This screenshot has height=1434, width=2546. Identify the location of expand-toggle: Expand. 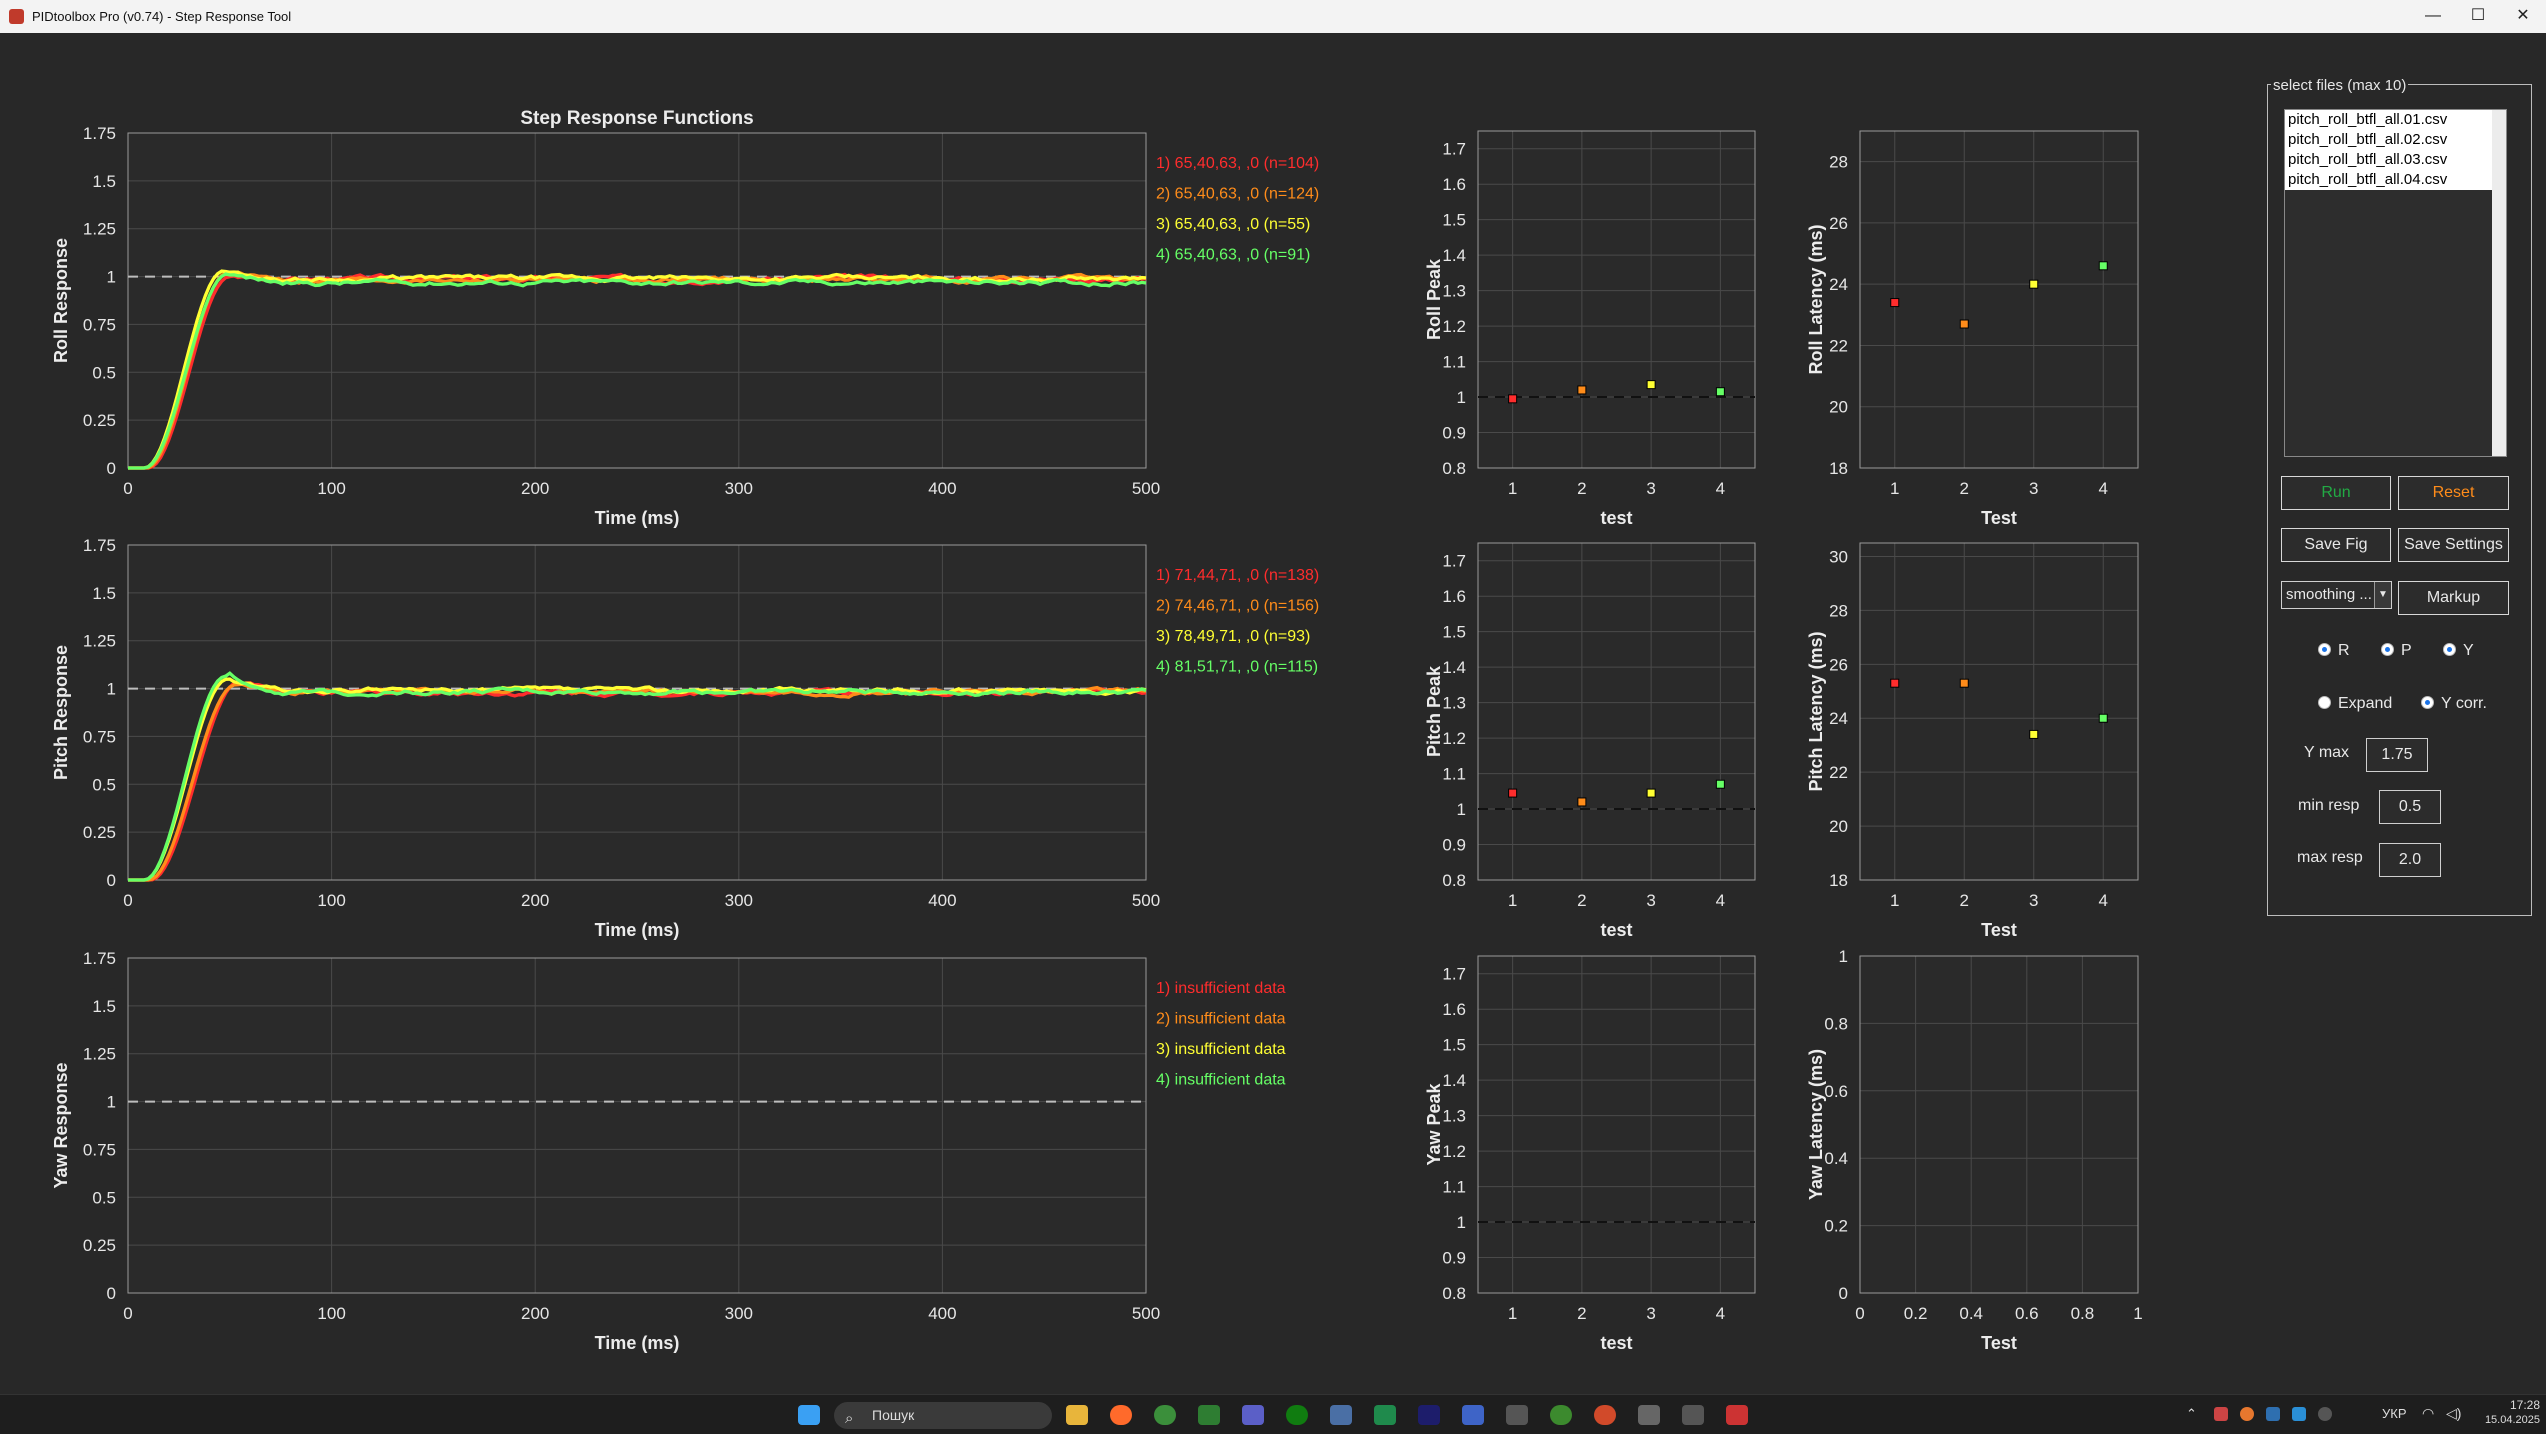
(2355, 704).